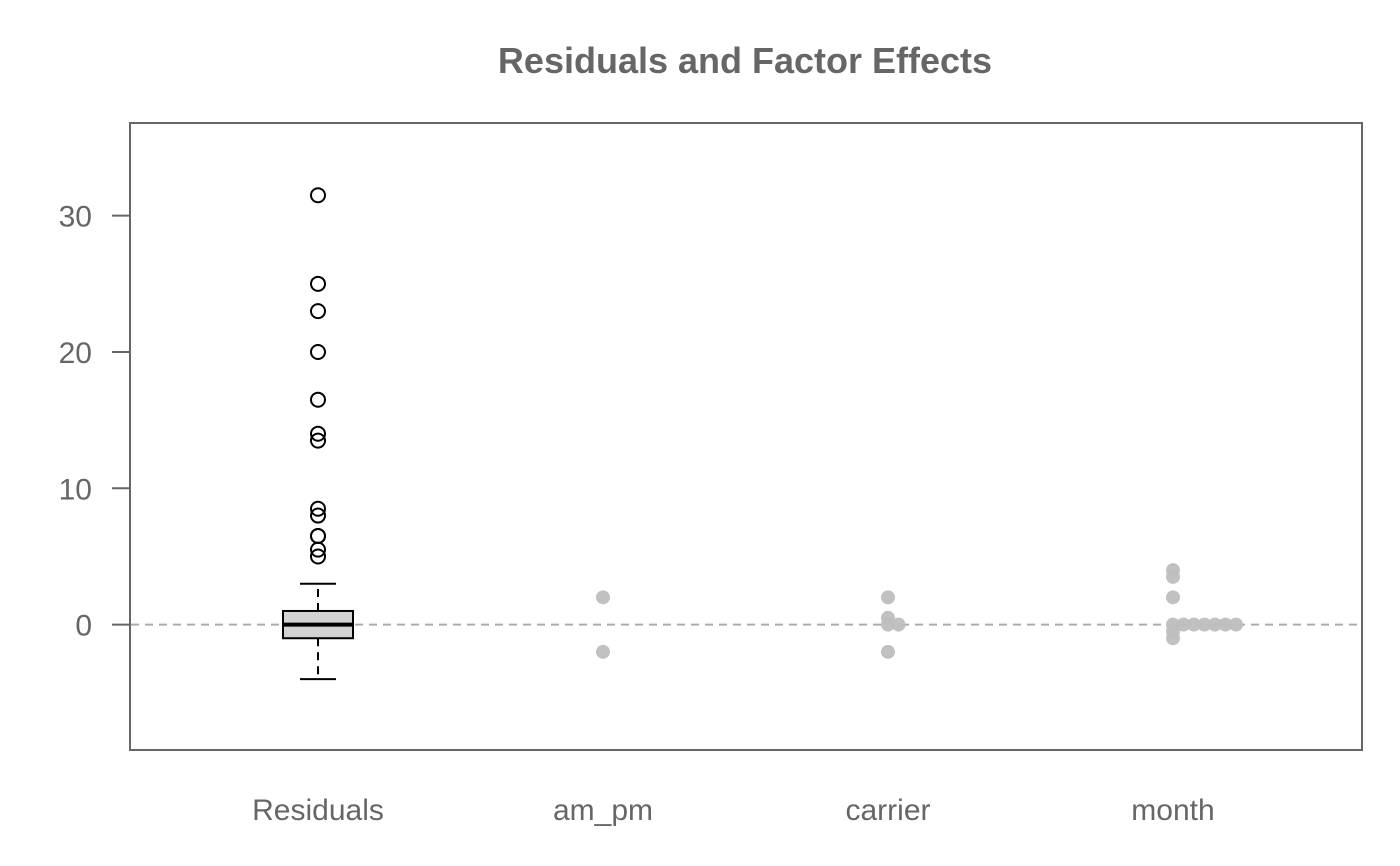 The height and width of the screenshot is (866, 1400). What do you see at coordinates (919, 611) in the screenshot?
I see `effect-points` at bounding box center [919, 611].